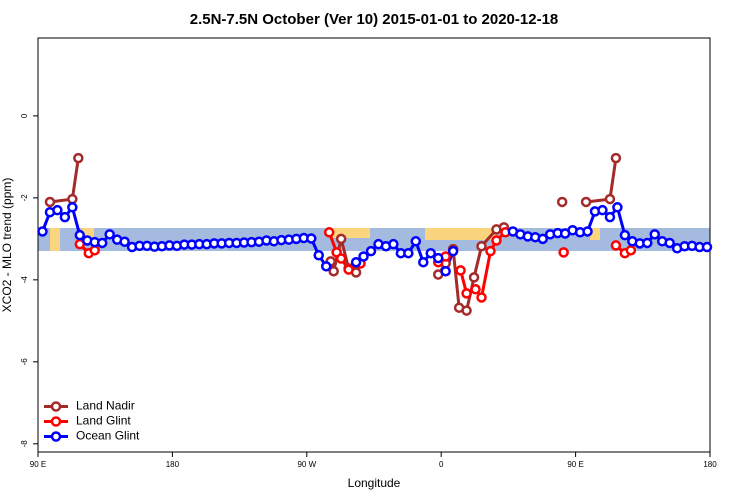 This screenshot has width=750, height=500. Describe the element at coordinates (24, 198) in the screenshot. I see `y-tick-label: -2` at that location.